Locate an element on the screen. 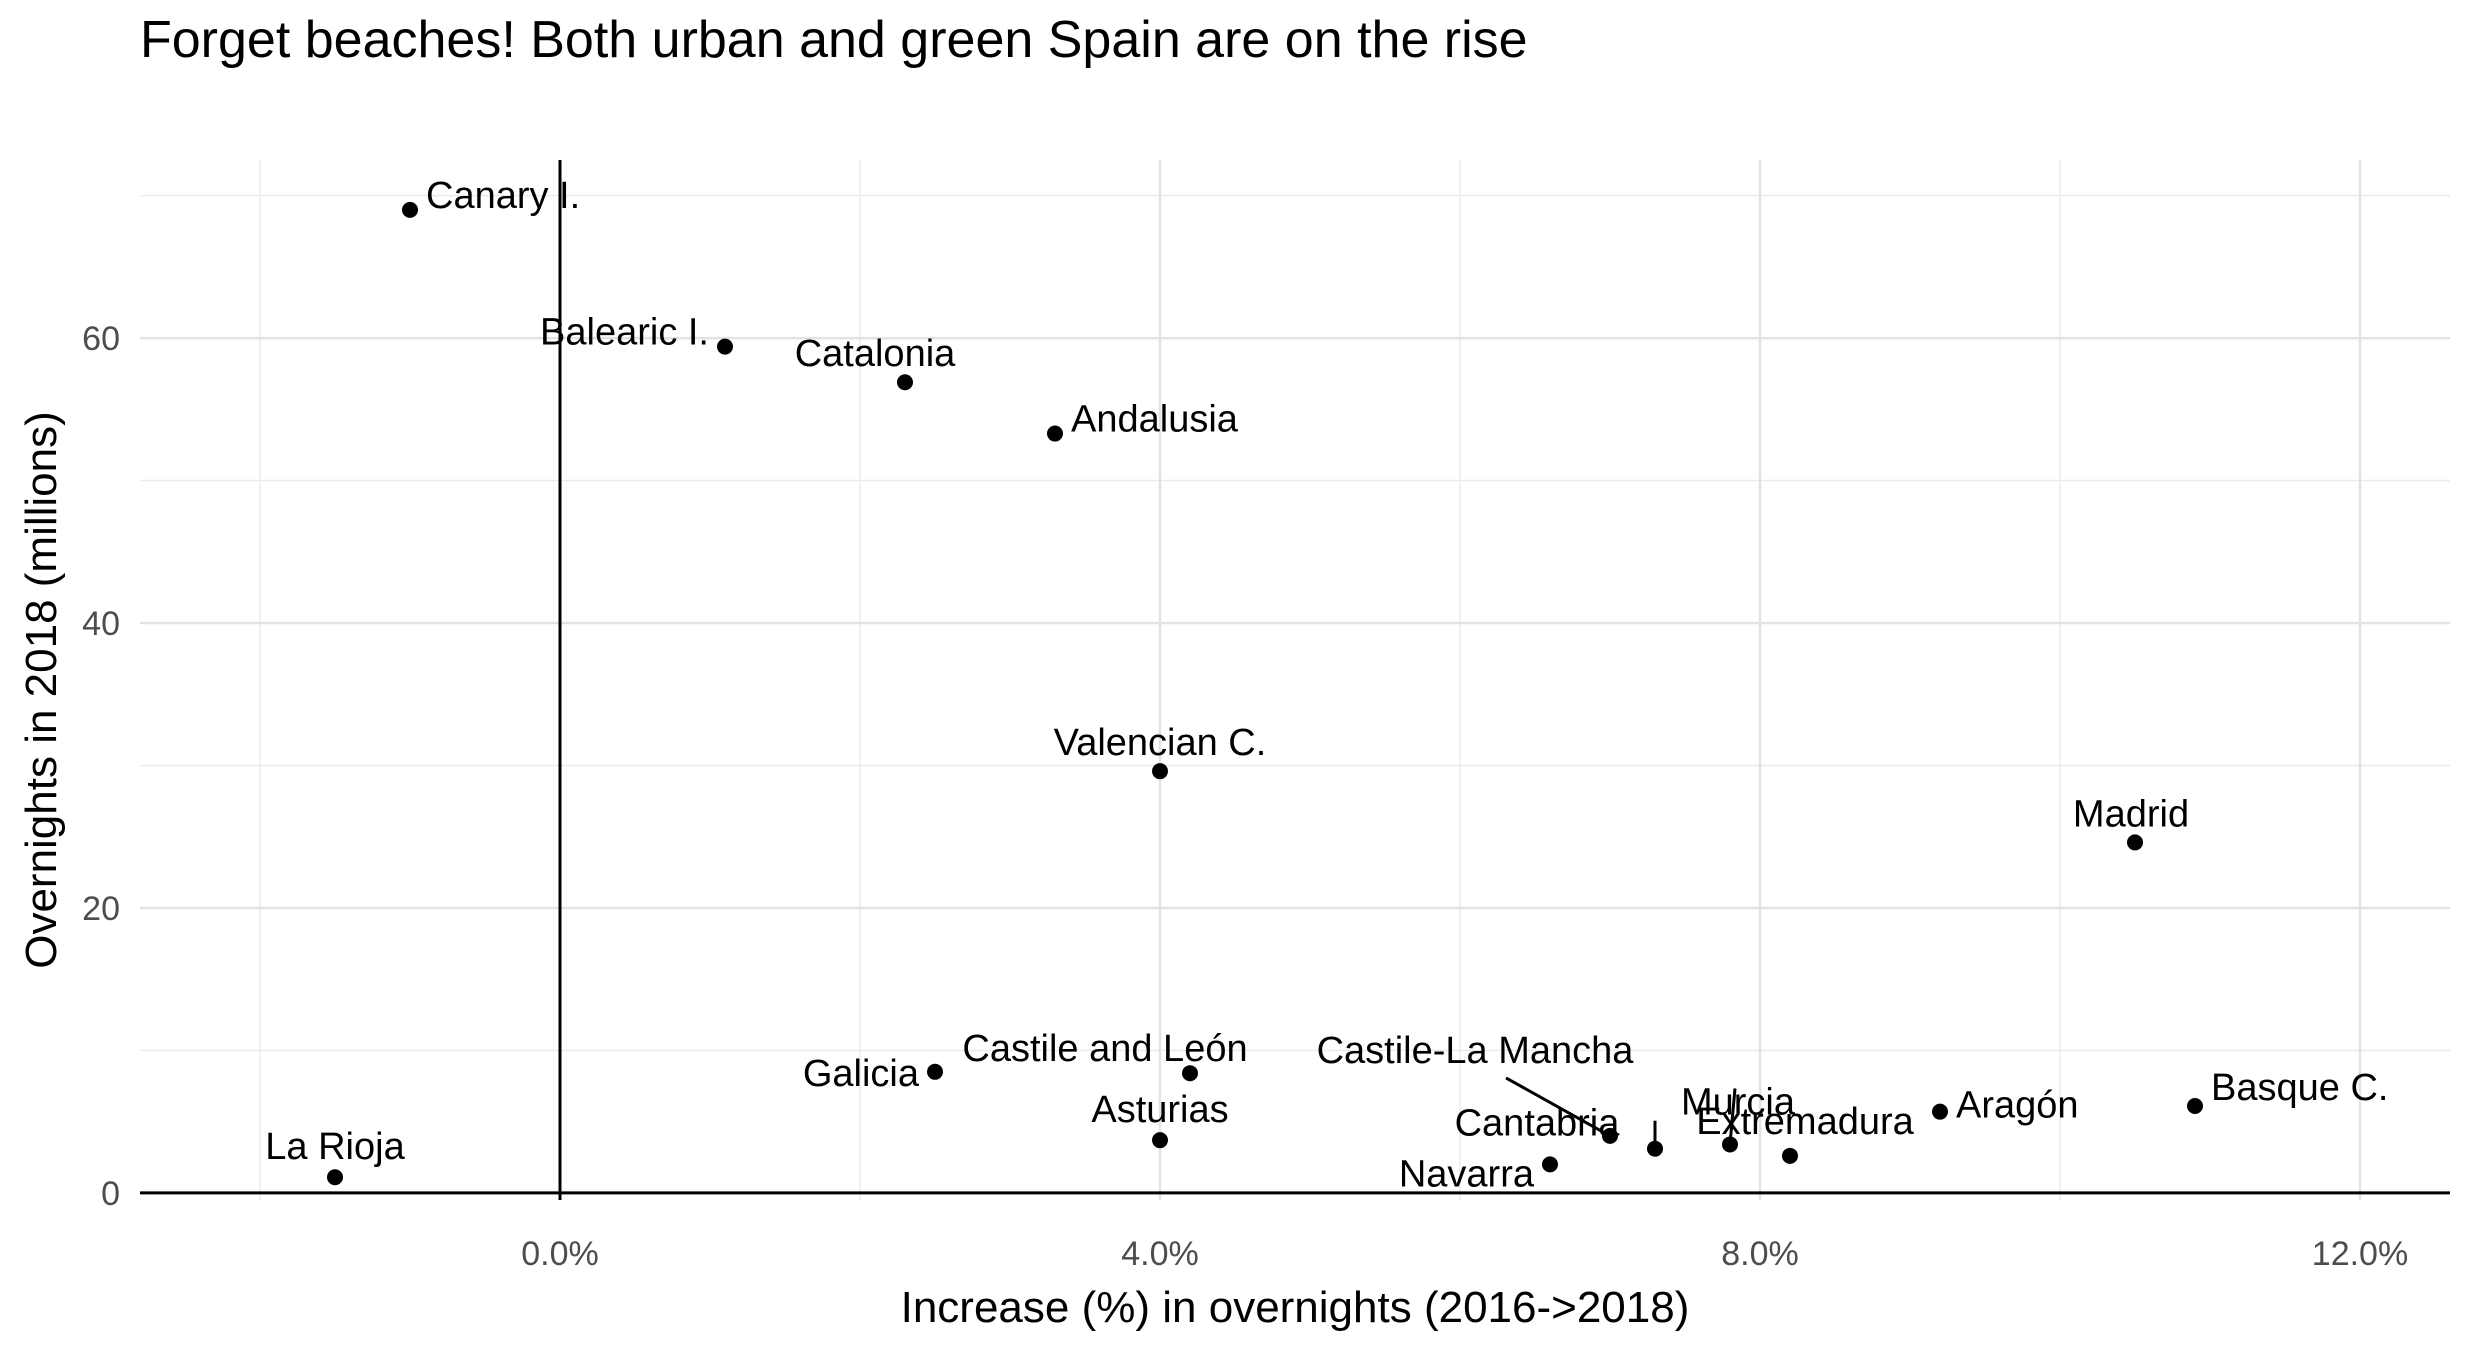 Image resolution: width=2465 pixels, height=1350 pixels. point-castile-and-le-n is located at coordinates (1190, 1073).